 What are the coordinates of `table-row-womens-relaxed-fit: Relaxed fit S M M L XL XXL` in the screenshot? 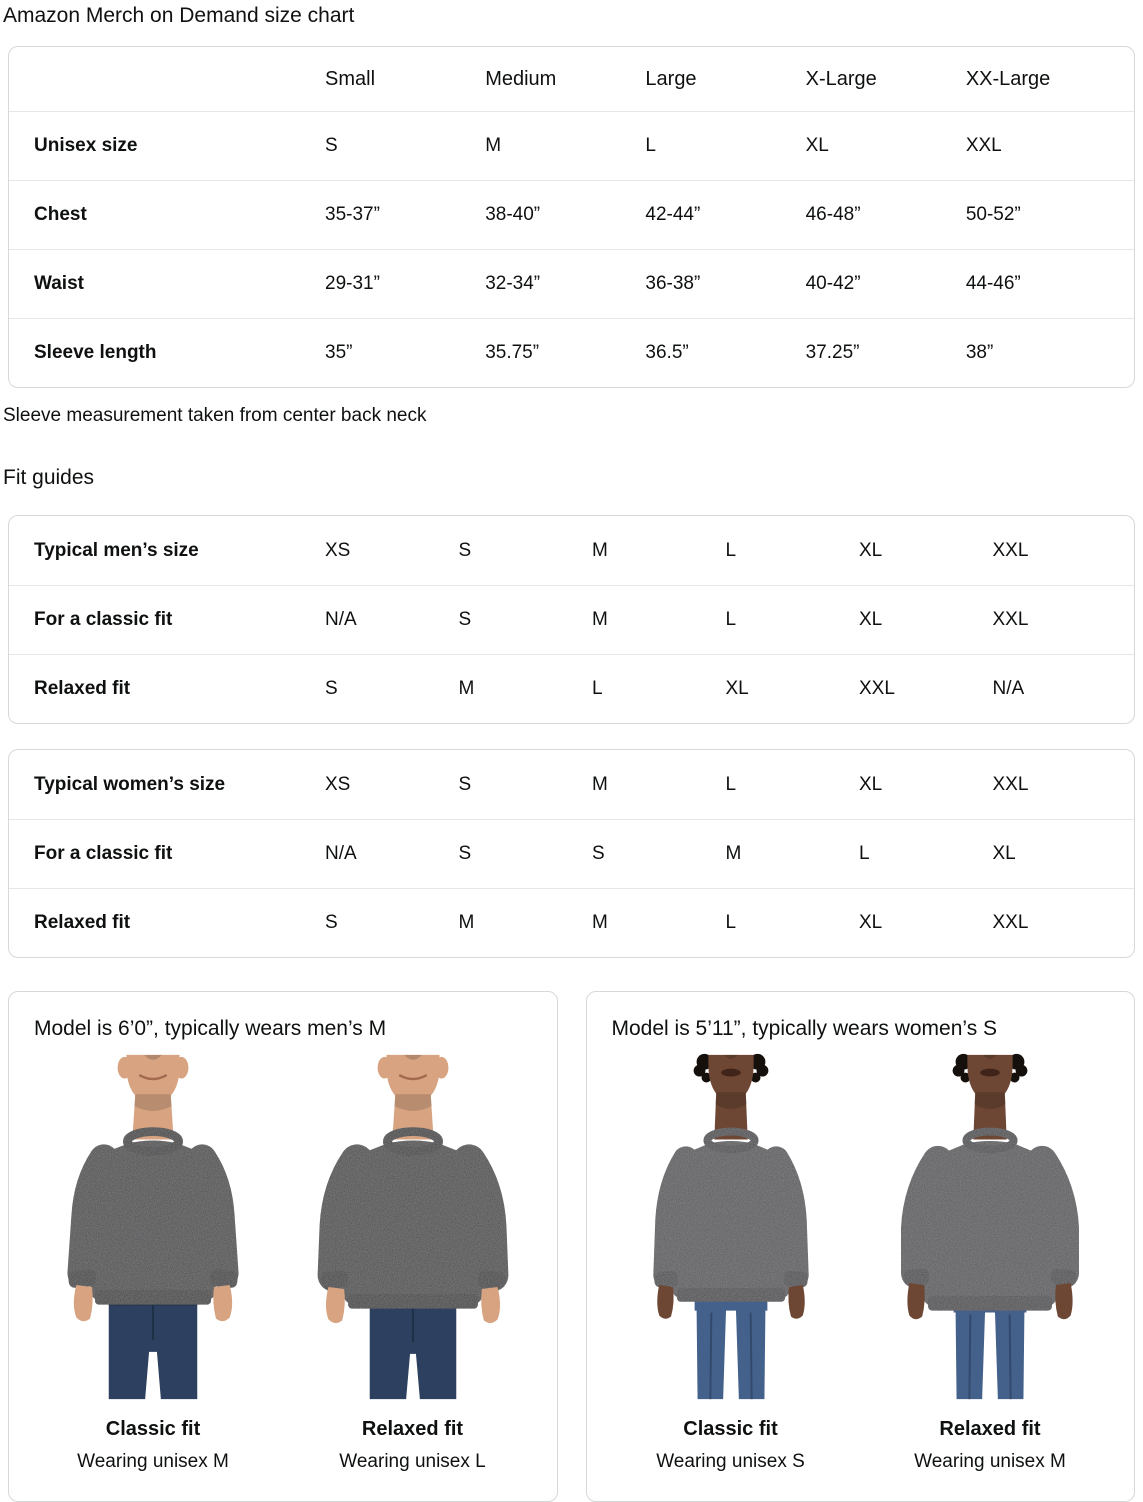 It's located at (571, 922).